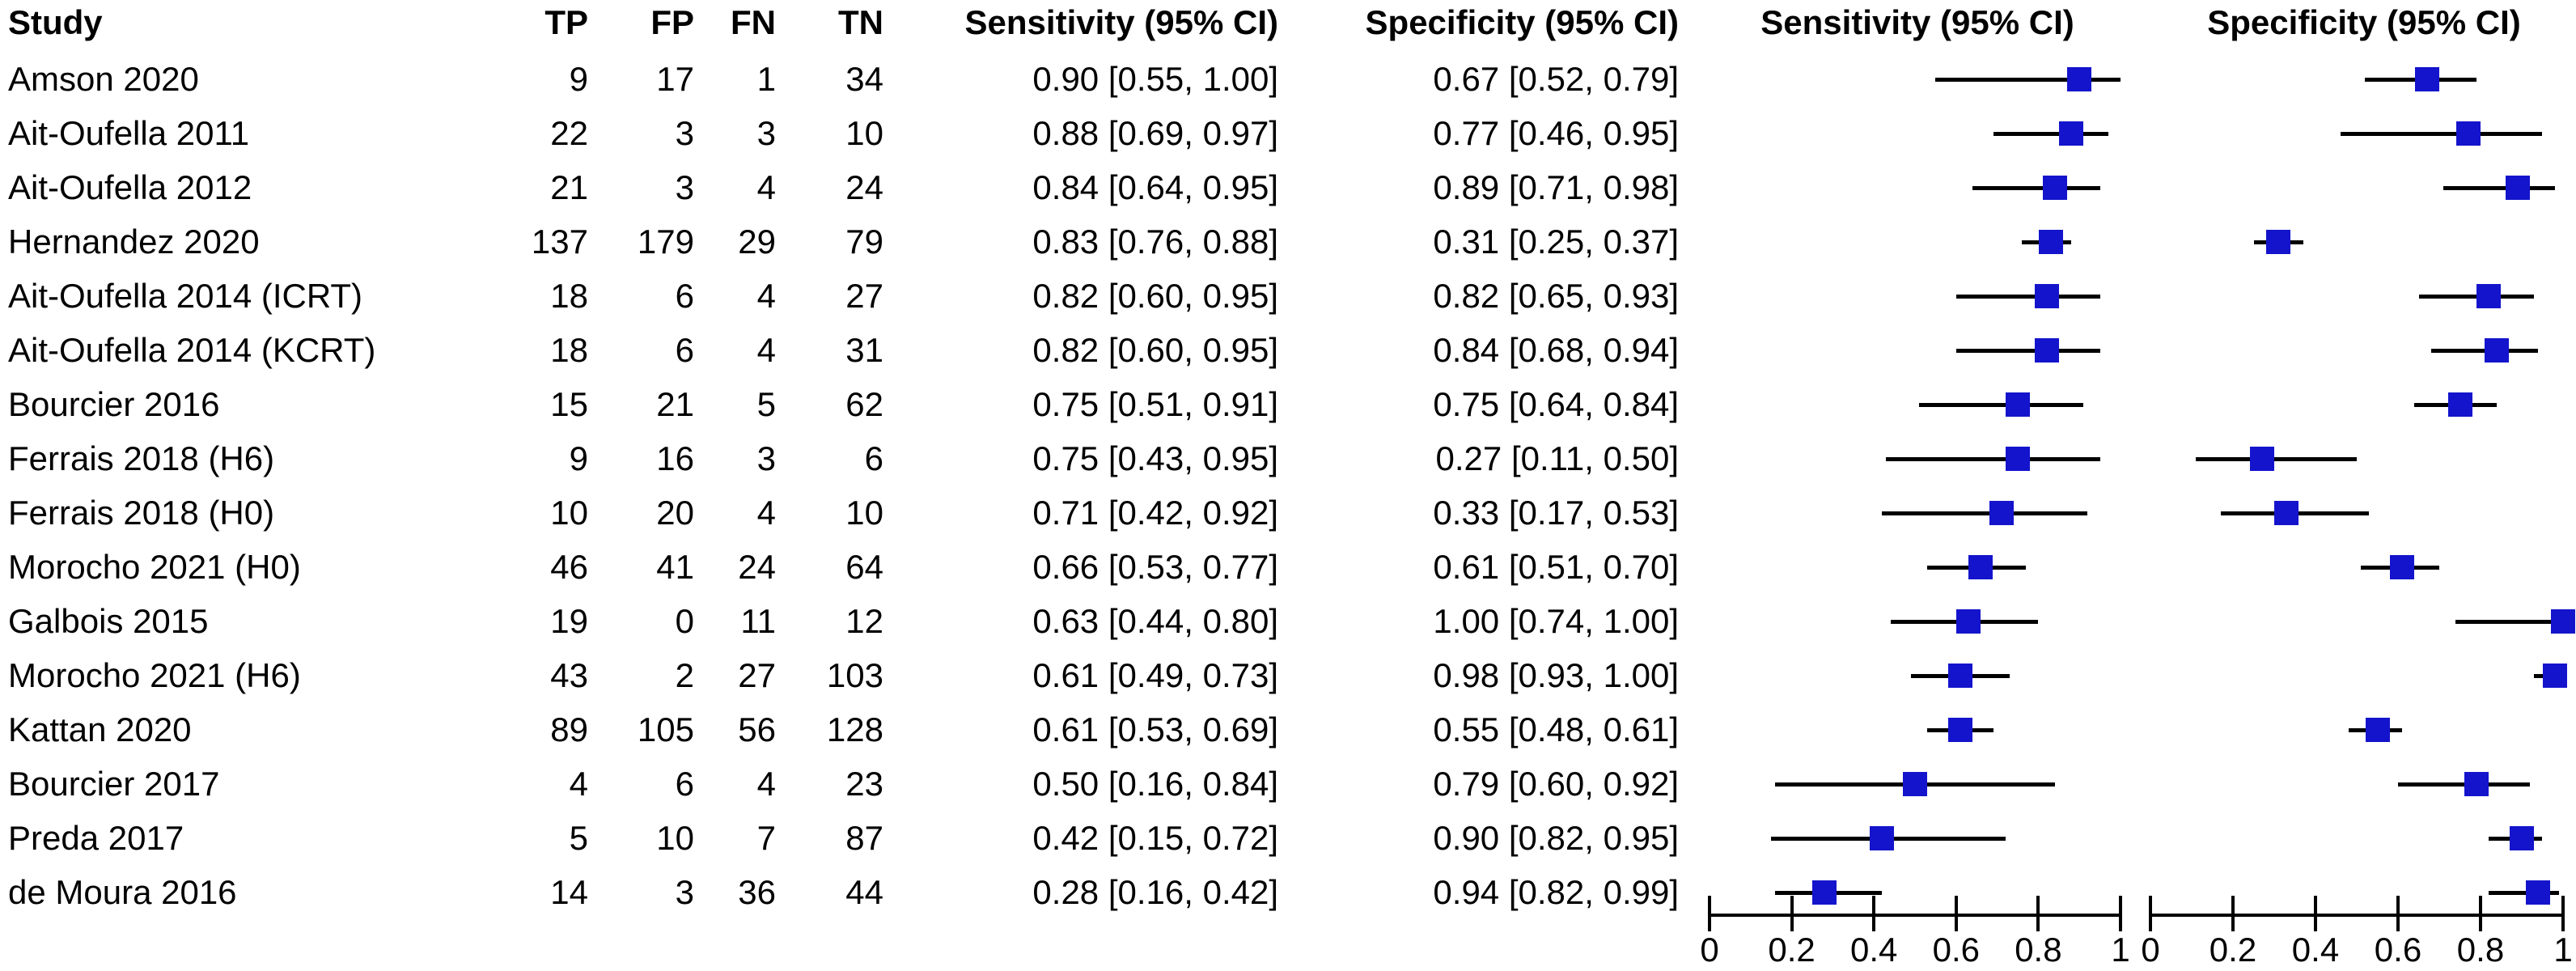 The width and height of the screenshot is (2576, 971). Describe the element at coordinates (766, 458) in the screenshot. I see `fn-cell: 3` at that location.